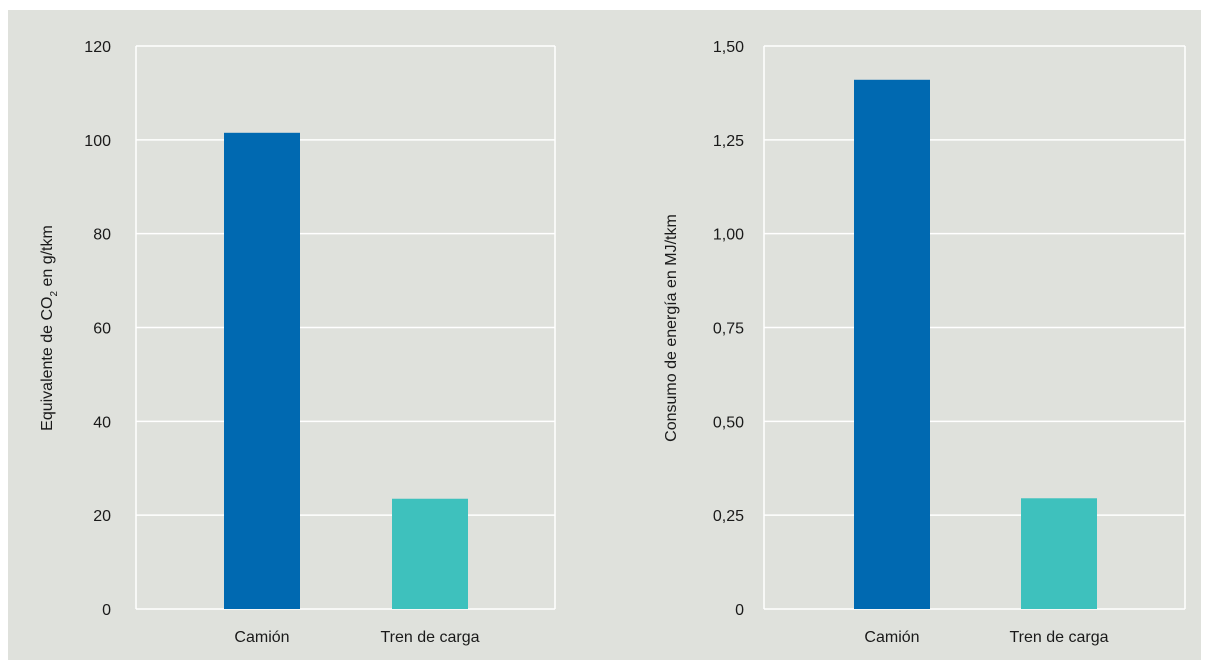  Describe the element at coordinates (728, 47) in the screenshot. I see `energy-ytick-6: 1,50` at that location.